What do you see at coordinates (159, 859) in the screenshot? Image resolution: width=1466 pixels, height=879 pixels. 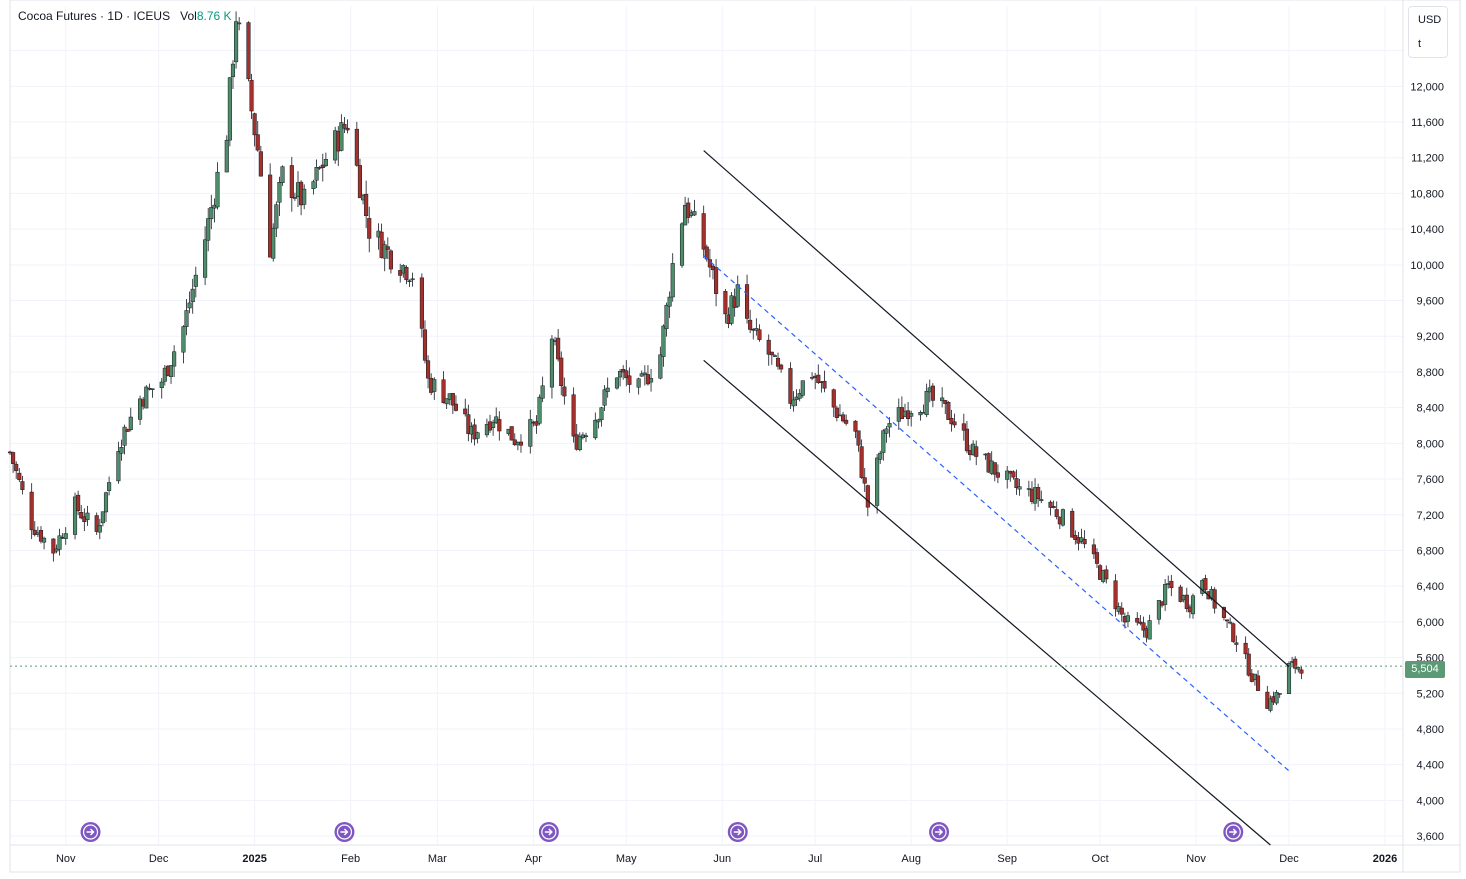 I see `time-tick-label: Dec` at bounding box center [159, 859].